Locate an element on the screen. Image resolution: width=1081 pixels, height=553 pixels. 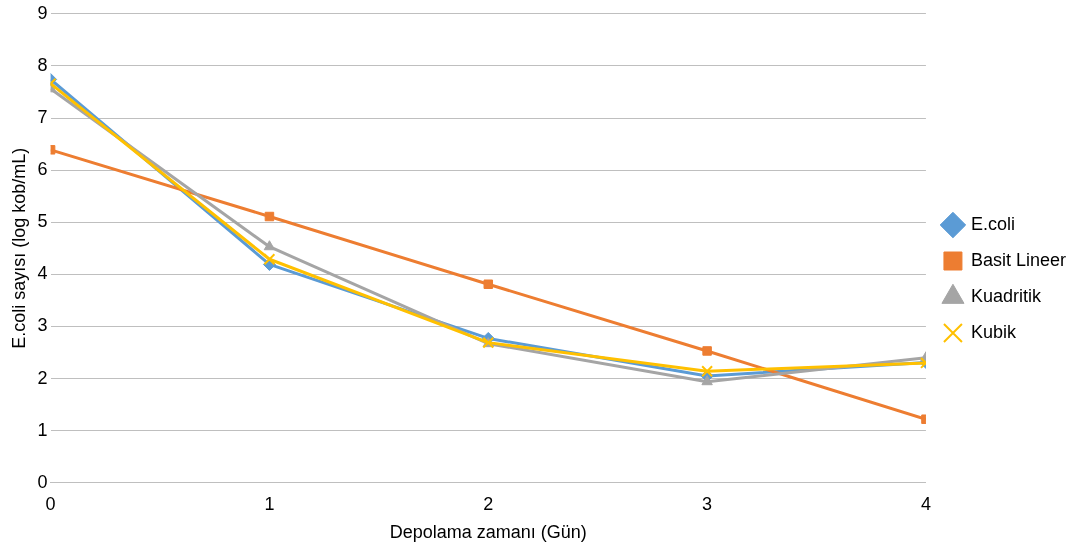
y-tick-label: 2 is located at coordinates (42, 377).